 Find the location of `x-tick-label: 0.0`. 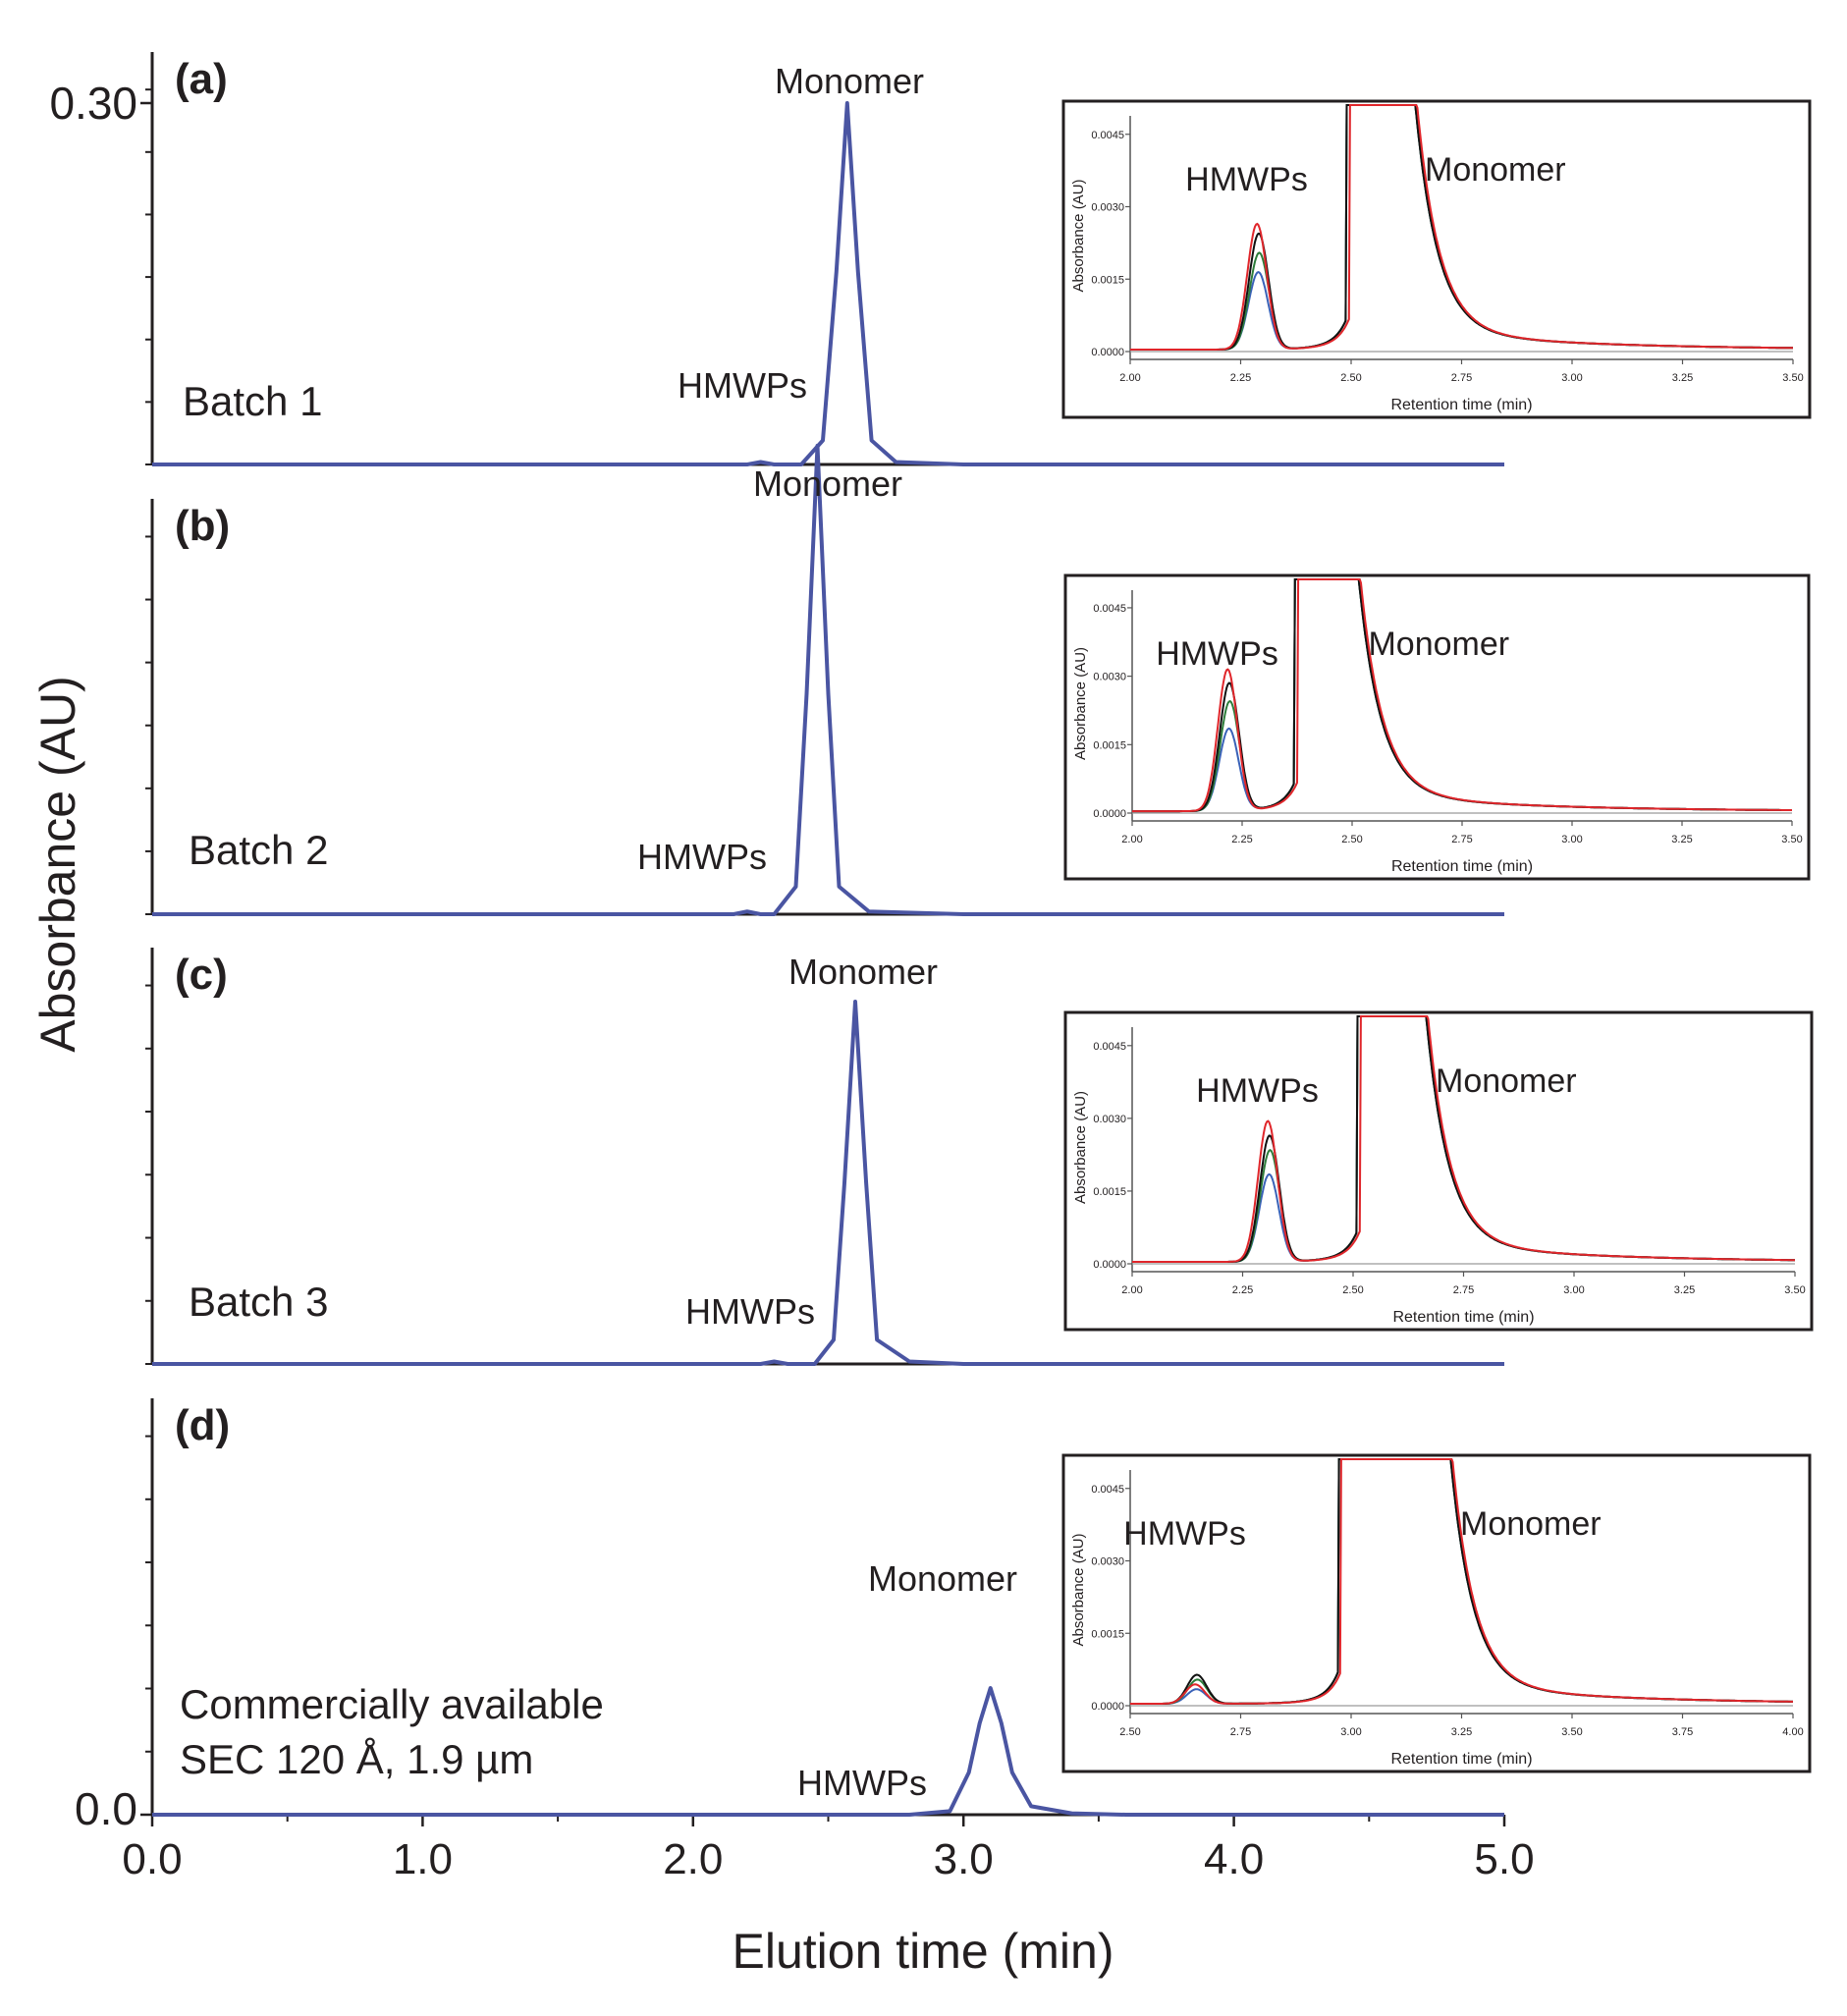

x-tick-label: 0.0 is located at coordinates (152, 1859).